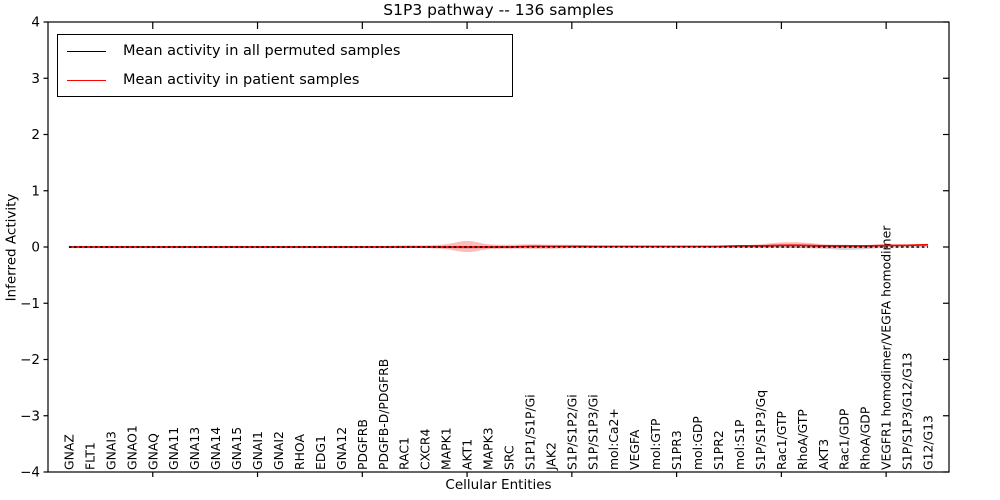 Image resolution: width=1000 pixels, height=500 pixels. Describe the element at coordinates (35, 135) in the screenshot. I see `svg-text: 2` at that location.